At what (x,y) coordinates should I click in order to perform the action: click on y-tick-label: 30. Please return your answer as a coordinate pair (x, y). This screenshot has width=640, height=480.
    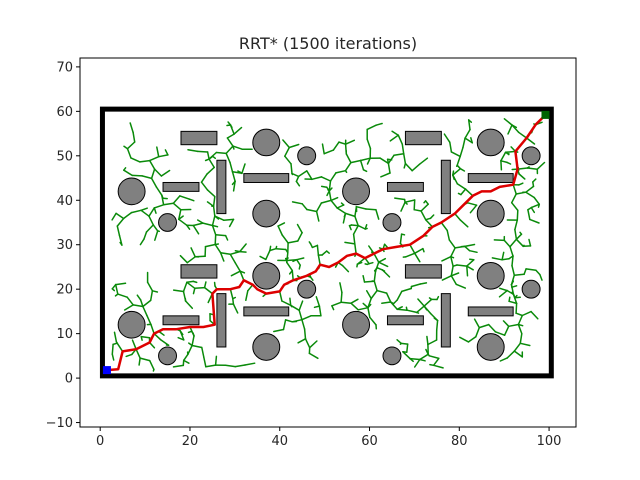
    Looking at the image, I should click on (64, 245).